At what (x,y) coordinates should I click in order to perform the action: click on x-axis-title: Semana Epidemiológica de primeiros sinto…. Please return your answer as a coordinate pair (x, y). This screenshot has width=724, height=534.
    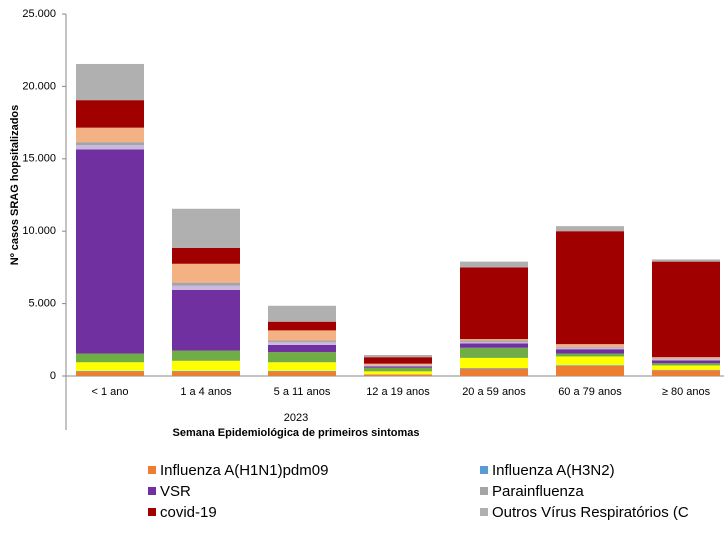
    Looking at the image, I should click on (296, 433).